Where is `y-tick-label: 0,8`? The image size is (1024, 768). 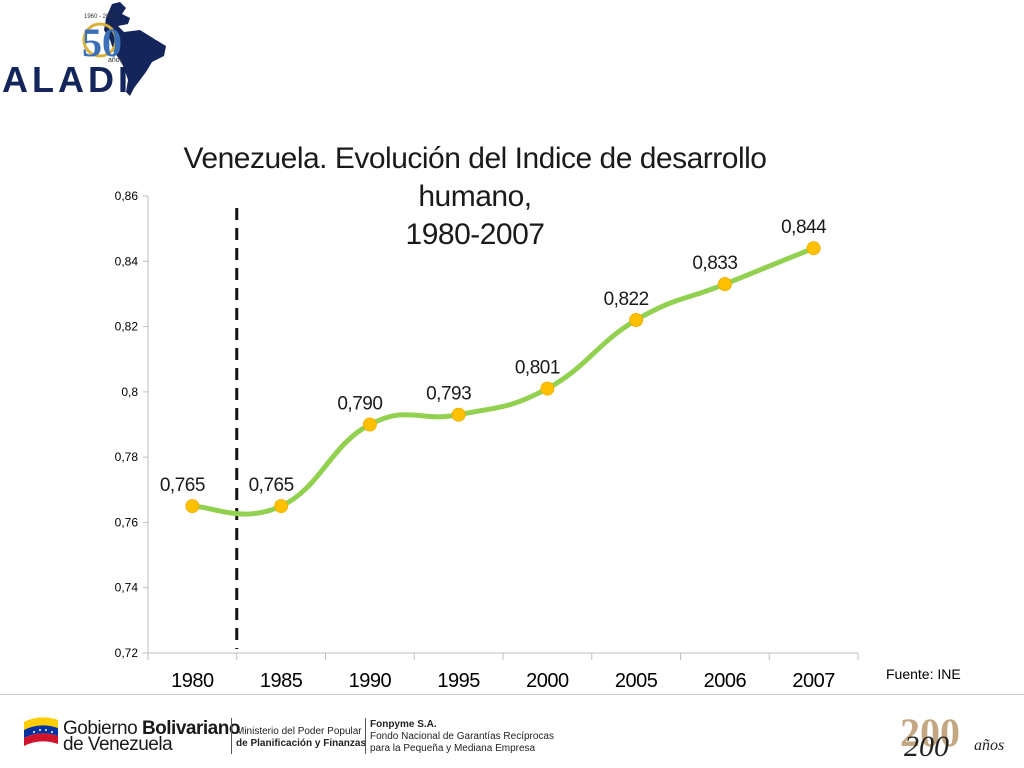 y-tick-label: 0,8 is located at coordinates (129, 392).